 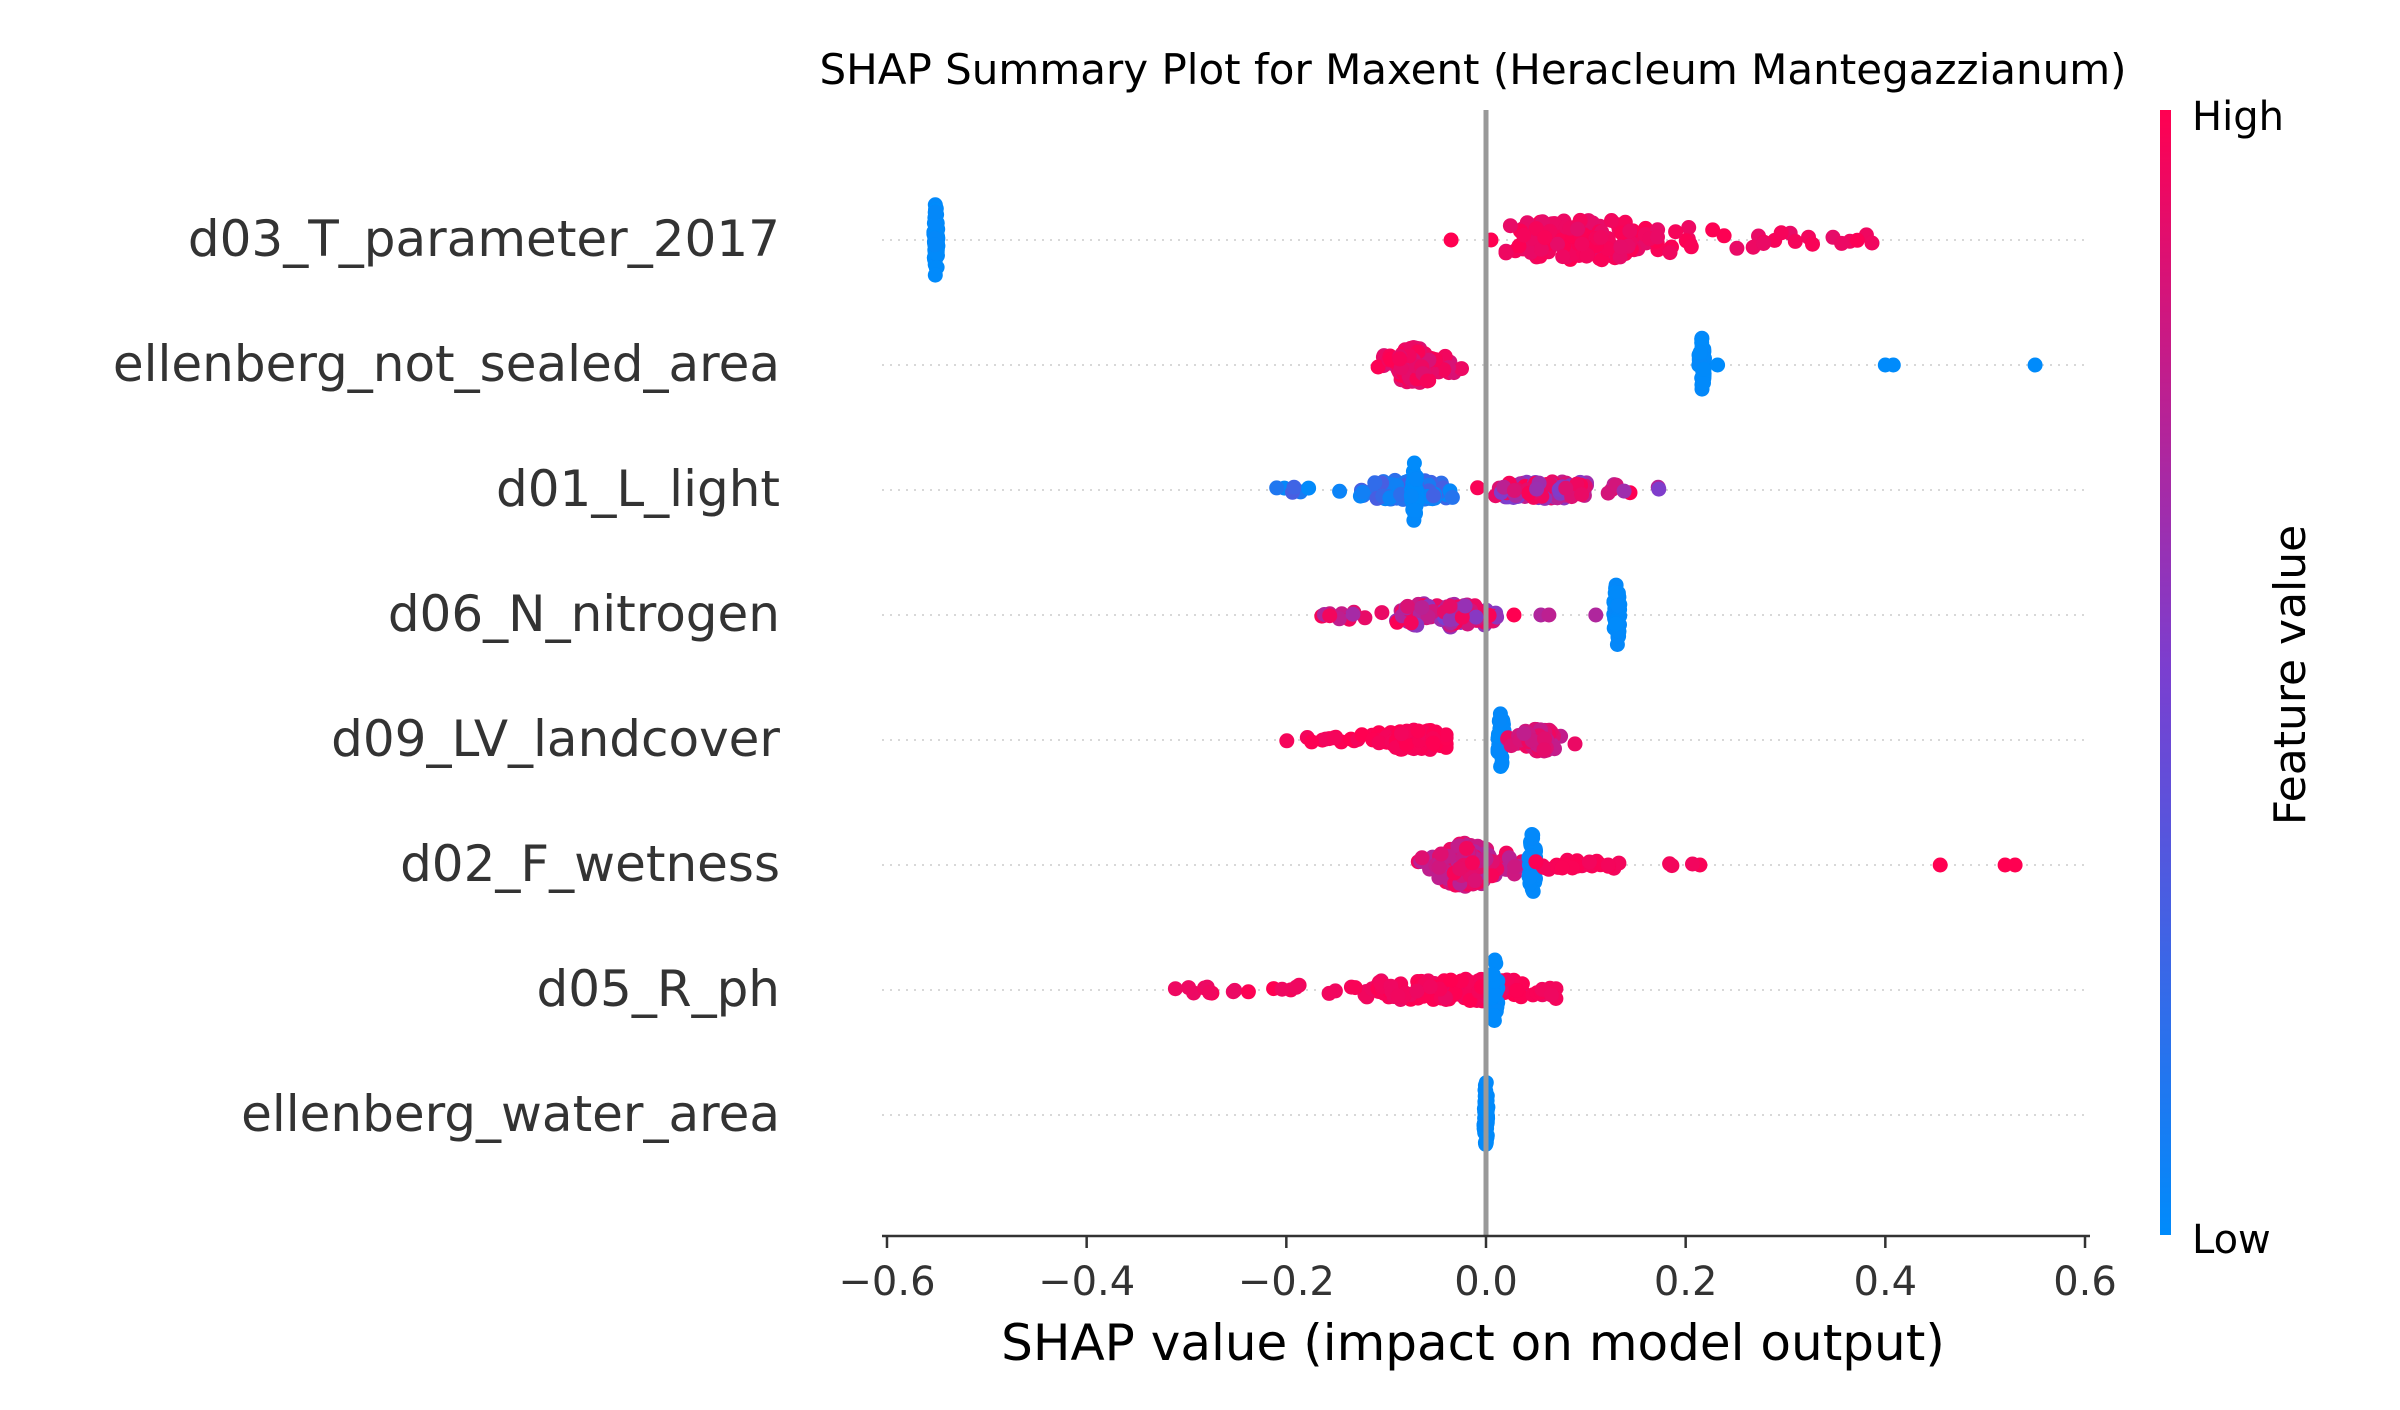 What do you see at coordinates (446, 364) in the screenshot?
I see `feature-label: ellenberg_not_sealed_area` at bounding box center [446, 364].